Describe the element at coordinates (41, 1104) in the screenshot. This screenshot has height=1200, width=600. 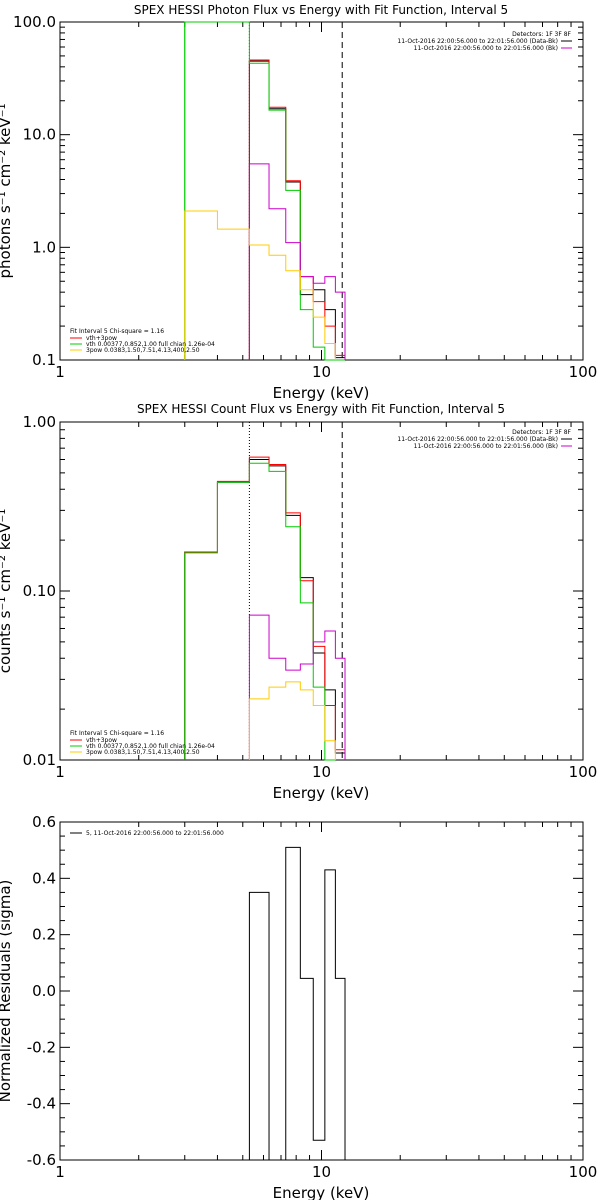
I see `y-tick-label: -0.4` at that location.